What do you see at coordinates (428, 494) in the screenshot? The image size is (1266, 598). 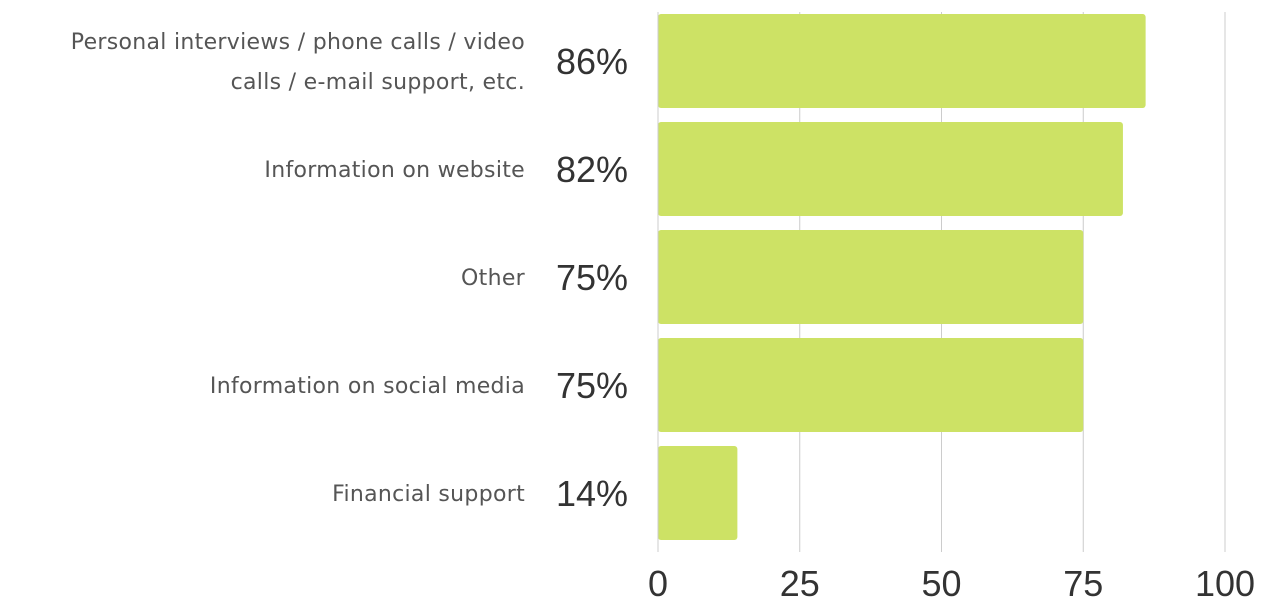 I see `category-label-4-0: Financial support` at bounding box center [428, 494].